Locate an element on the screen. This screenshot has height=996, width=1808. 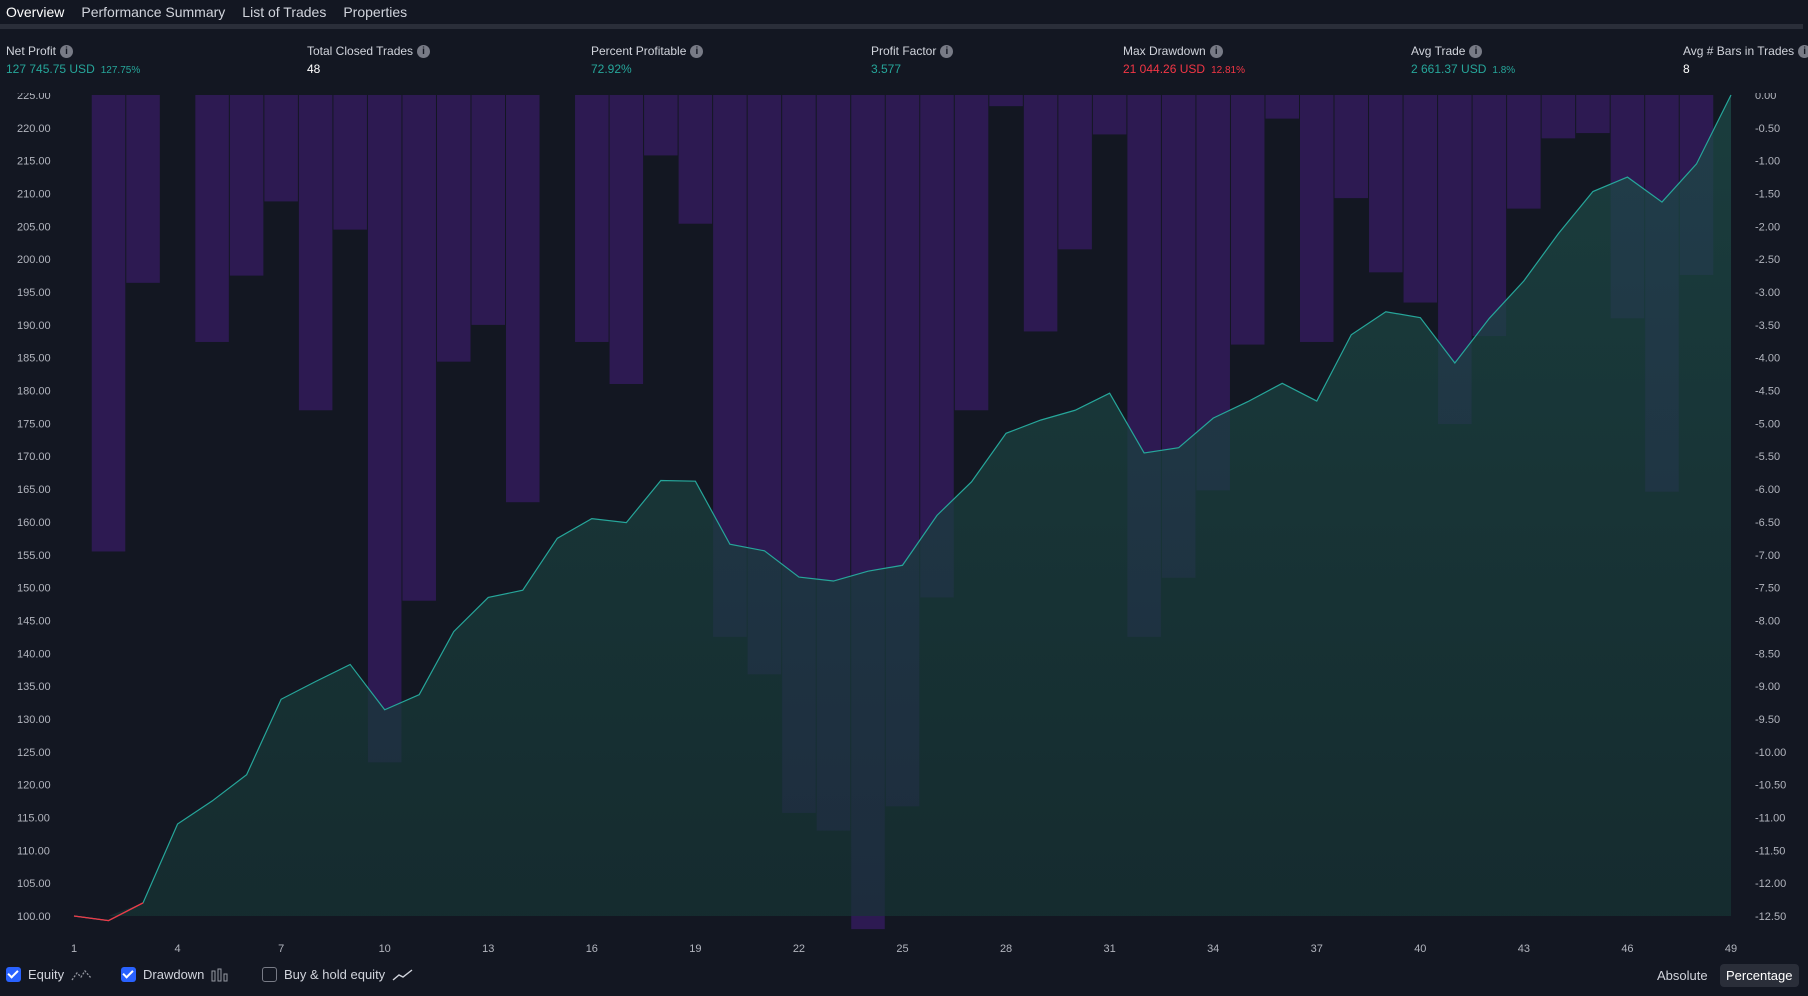
metric-label: Percent Profitable is located at coordinates (639, 51).